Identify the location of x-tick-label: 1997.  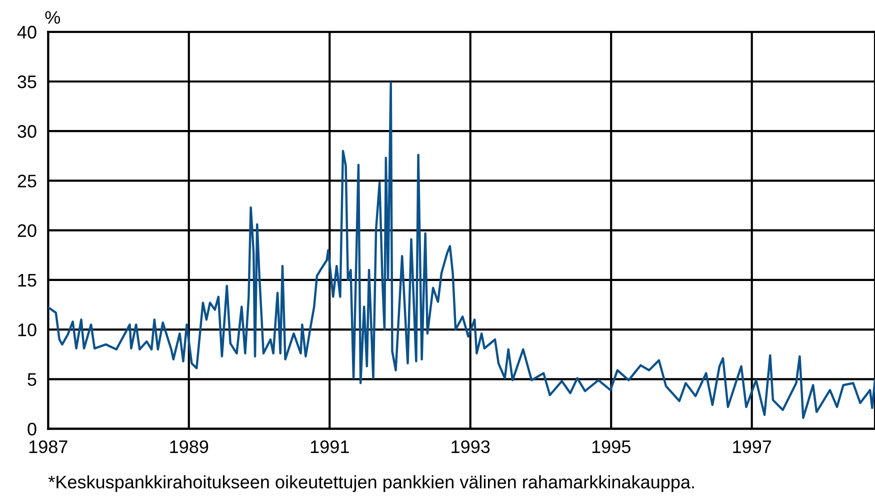
(752, 447).